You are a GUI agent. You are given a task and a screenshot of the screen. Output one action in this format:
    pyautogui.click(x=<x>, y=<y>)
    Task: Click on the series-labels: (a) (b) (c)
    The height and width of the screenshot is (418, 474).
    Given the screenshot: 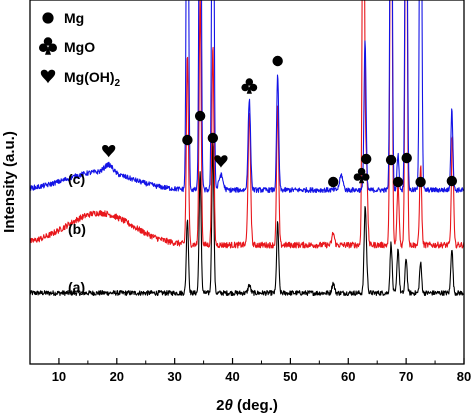 What is the action you would take?
    pyautogui.click(x=77, y=233)
    